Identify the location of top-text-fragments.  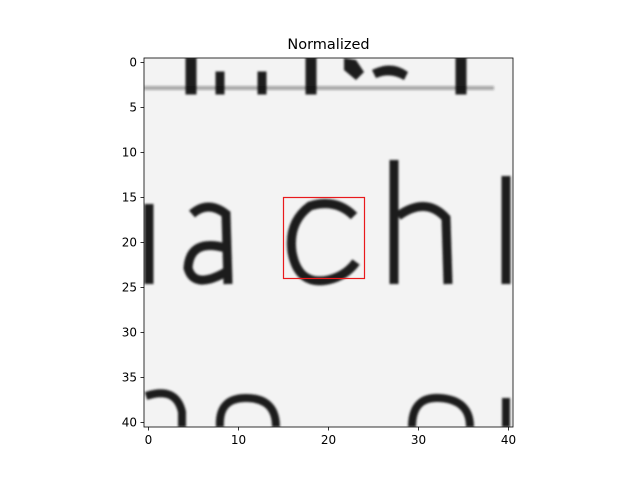
(319, 76).